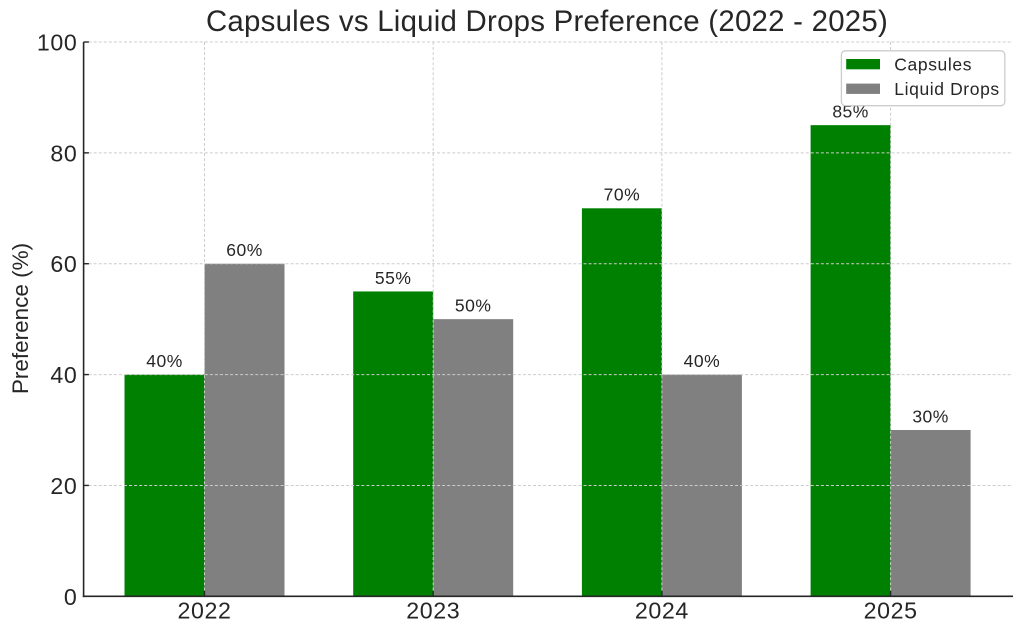 Image resolution: width=1024 pixels, height=634 pixels. What do you see at coordinates (205, 611) in the screenshot?
I see `svg-text: 2022` at bounding box center [205, 611].